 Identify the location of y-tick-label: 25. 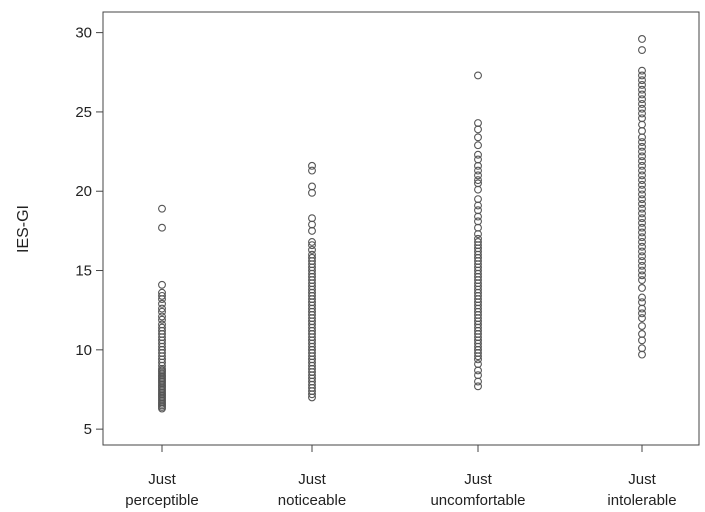
(83, 112).